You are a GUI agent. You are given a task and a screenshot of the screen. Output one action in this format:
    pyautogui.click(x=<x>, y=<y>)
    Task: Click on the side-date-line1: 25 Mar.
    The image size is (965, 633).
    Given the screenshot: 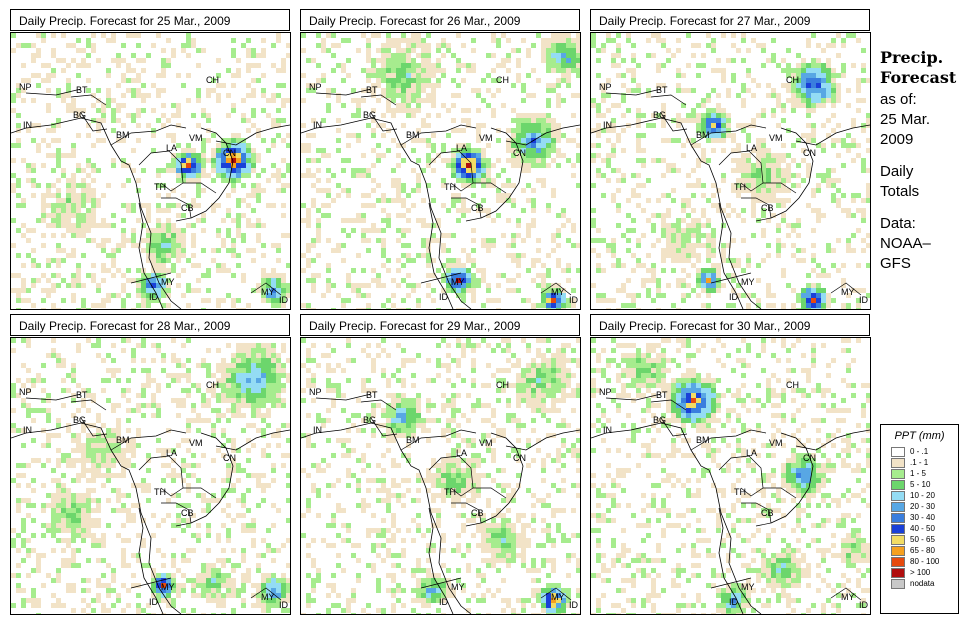 What is the action you would take?
    pyautogui.click(x=905, y=119)
    